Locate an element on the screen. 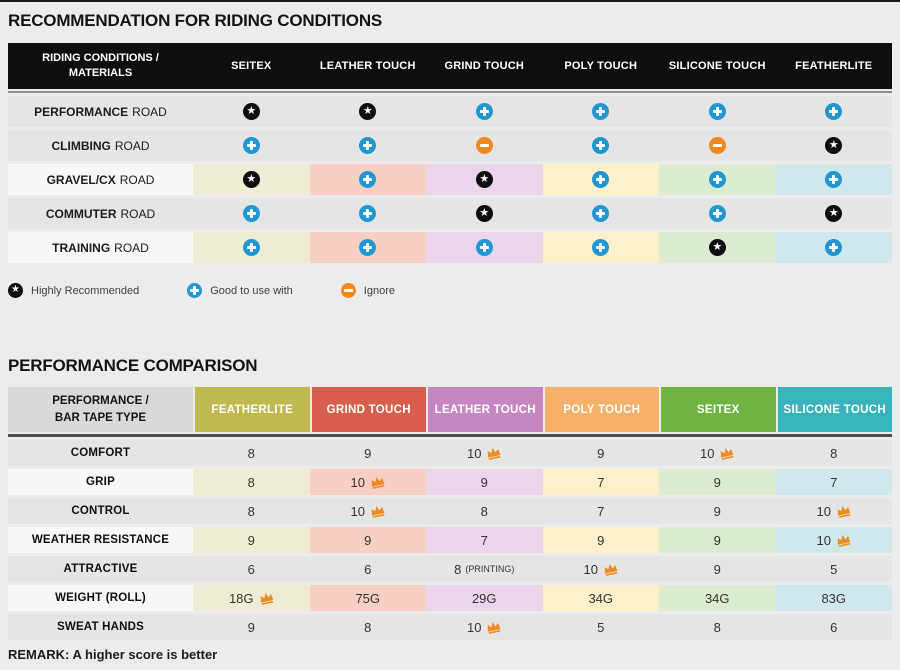  score-value: 29G is located at coordinates (484, 598).